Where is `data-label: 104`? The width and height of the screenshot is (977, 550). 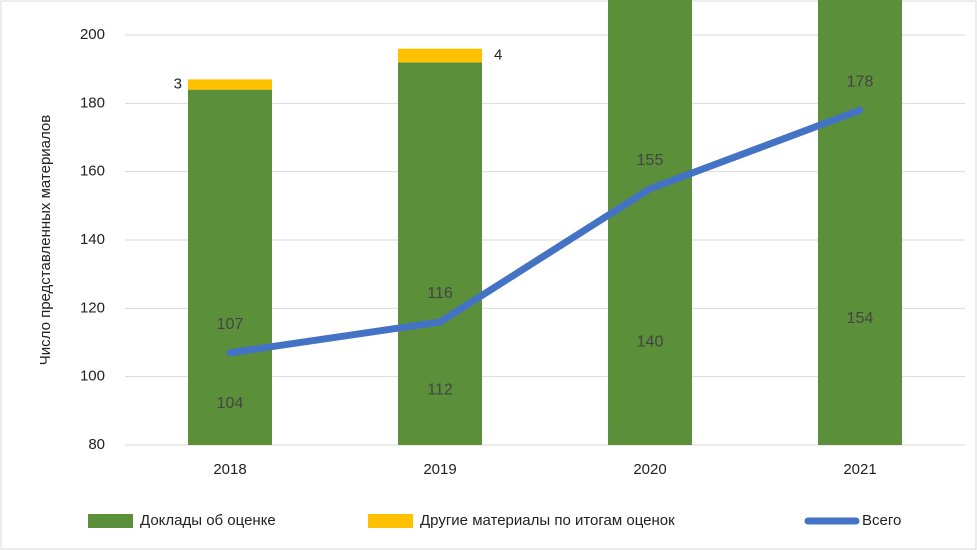 data-label: 104 is located at coordinates (230, 403).